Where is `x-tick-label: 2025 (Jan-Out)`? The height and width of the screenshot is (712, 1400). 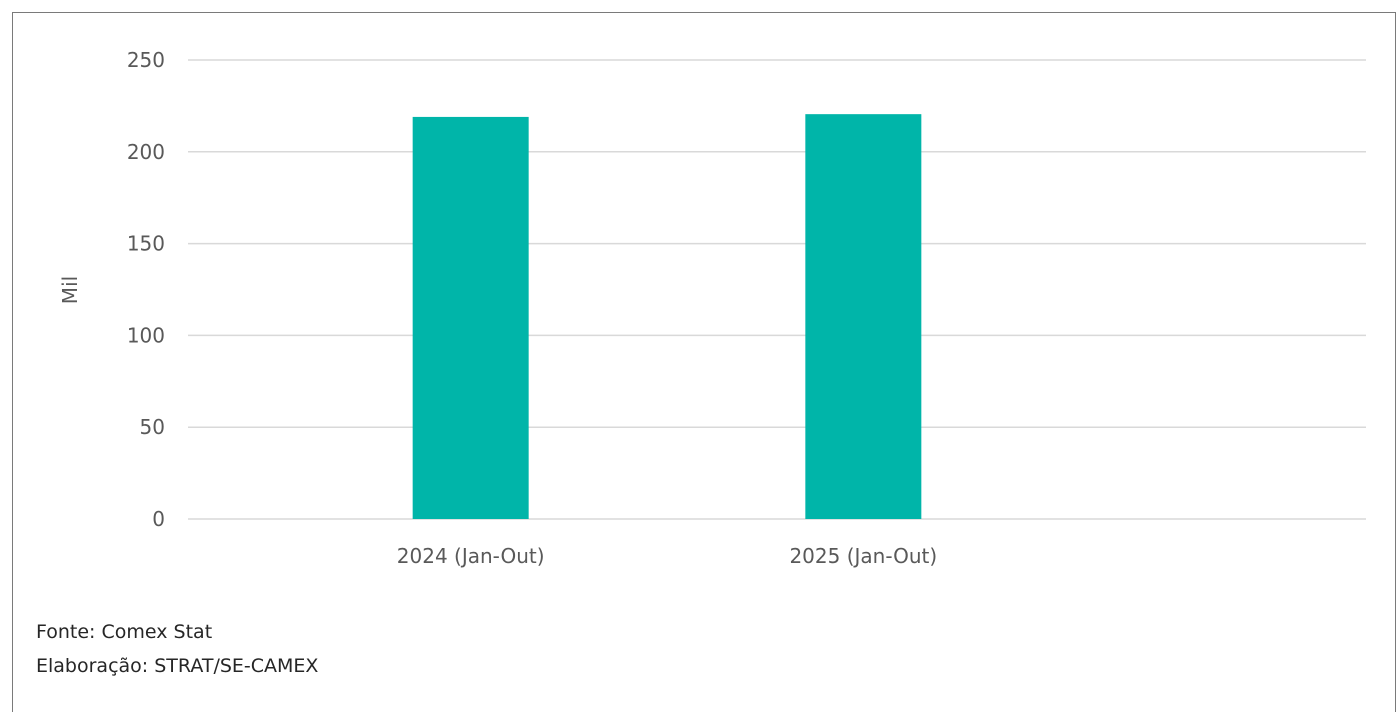
x-tick-label: 2025 (Jan-Out) is located at coordinates (863, 556).